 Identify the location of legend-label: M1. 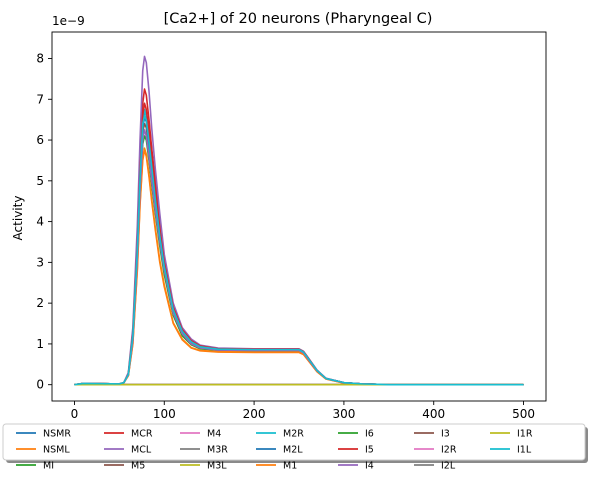
(290, 466).